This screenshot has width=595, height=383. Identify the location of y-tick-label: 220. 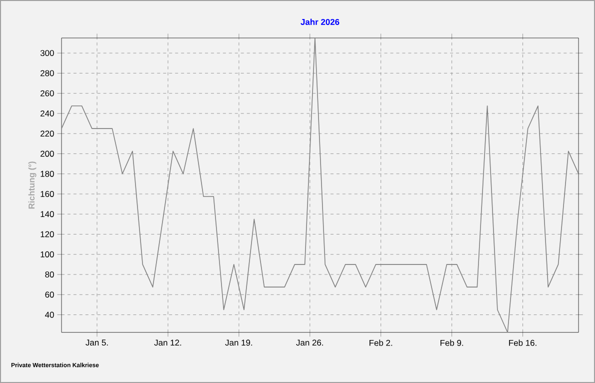
(47, 133).